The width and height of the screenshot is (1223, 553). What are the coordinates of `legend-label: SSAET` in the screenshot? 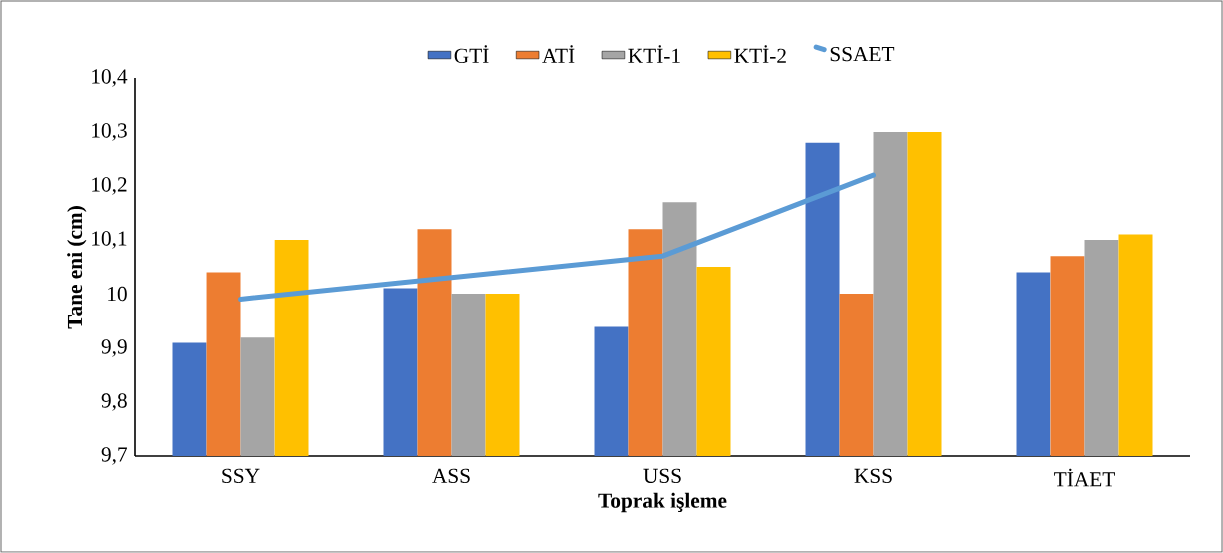 It's located at (862, 54).